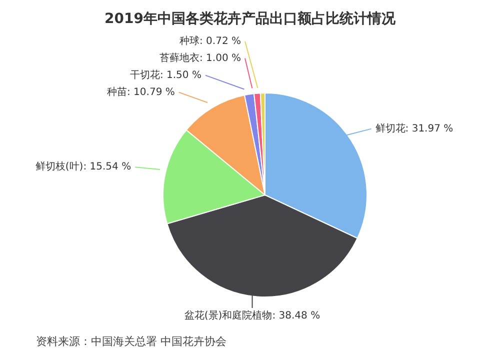 This screenshot has height=362, width=500. What do you see at coordinates (131, 341) in the screenshot?
I see `text: 资料来源：中国海关总署 中国花卉协会` at bounding box center [131, 341].